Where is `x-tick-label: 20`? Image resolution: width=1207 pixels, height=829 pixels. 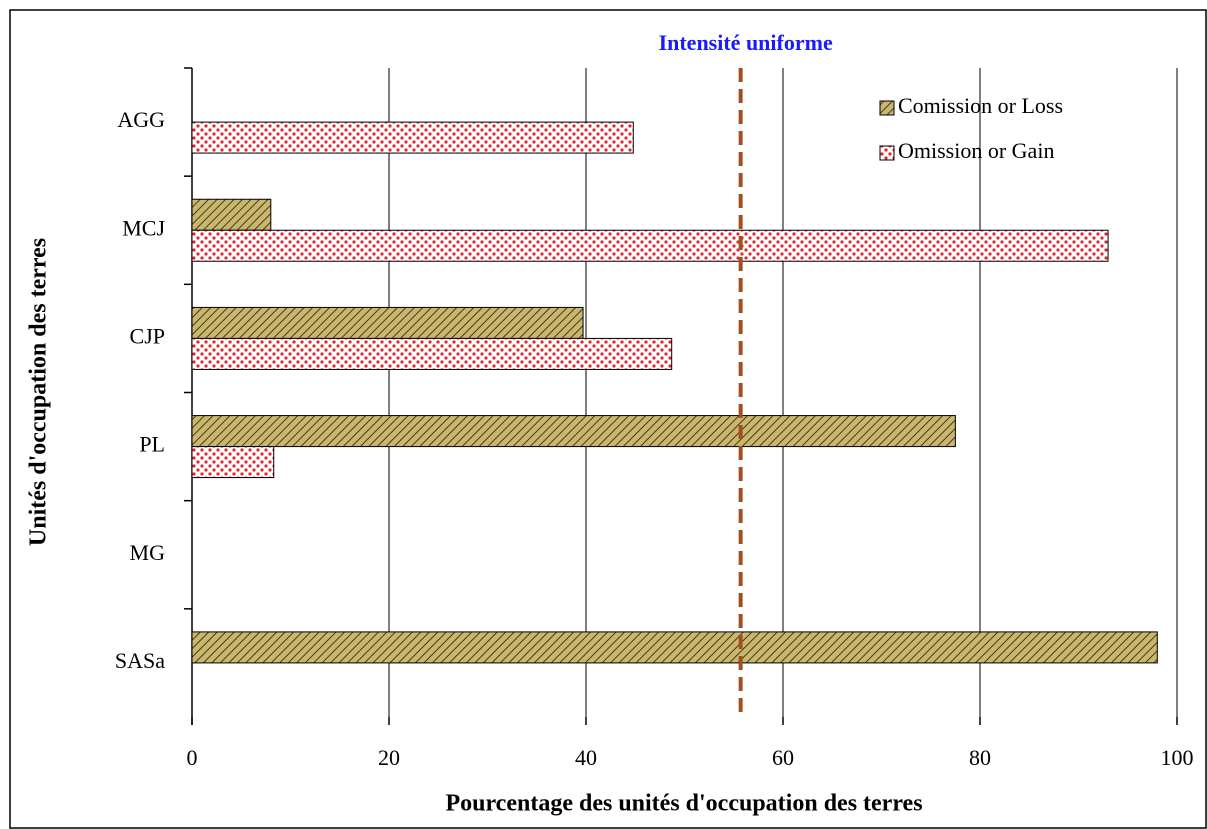 x-tick-label: 20 is located at coordinates (389, 757).